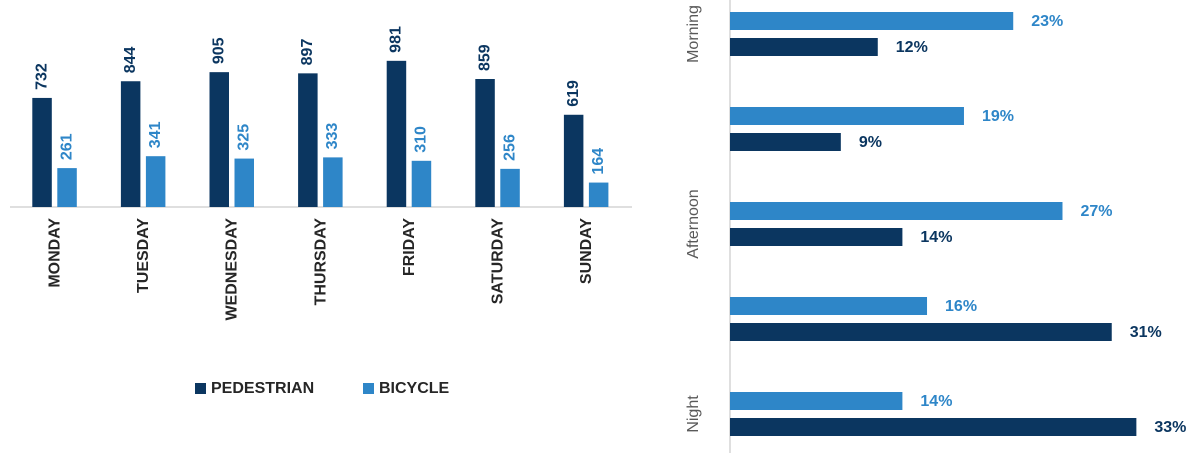 This screenshot has width=1196, height=453. What do you see at coordinates (243, 137) in the screenshot?
I see `value-label: 325` at bounding box center [243, 137].